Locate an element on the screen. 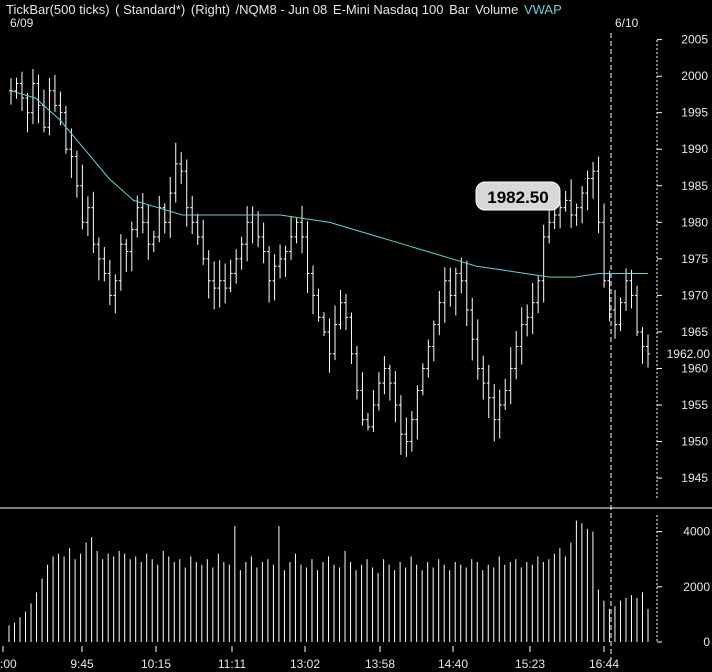 This screenshot has width=712, height=672. volume-study-label: Volume is located at coordinates (496, 9).